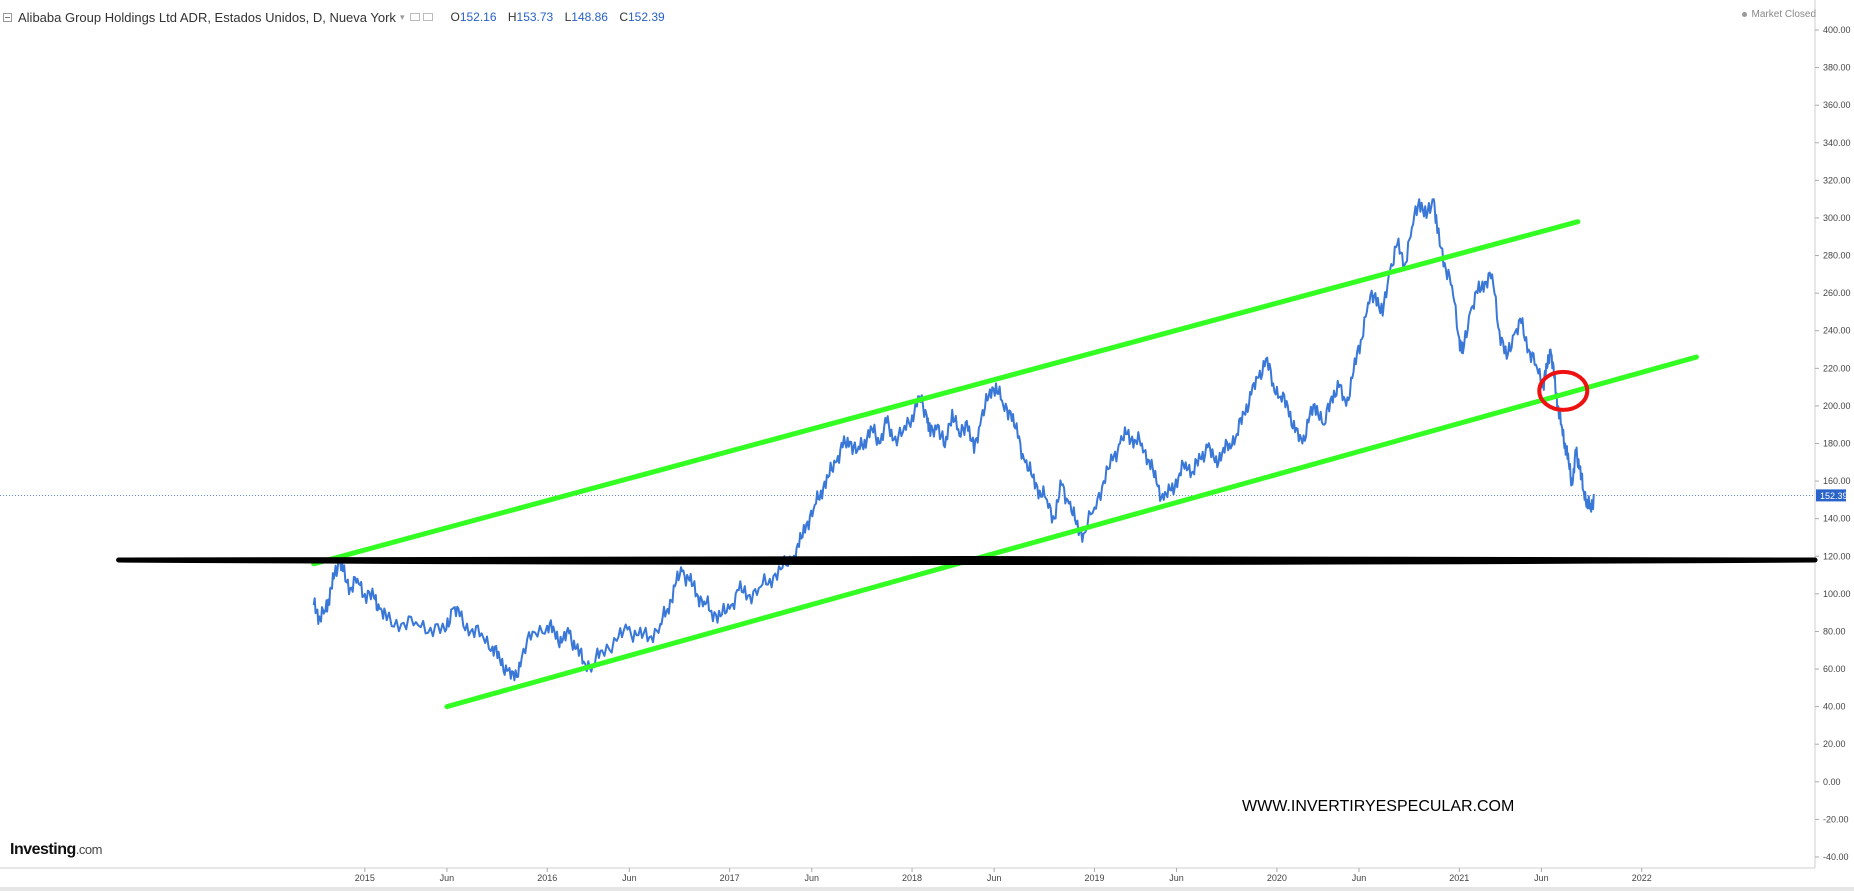 This screenshot has height=896, width=1854. What do you see at coordinates (1837, 143) in the screenshot?
I see `y-tick-label: 340.00` at bounding box center [1837, 143].